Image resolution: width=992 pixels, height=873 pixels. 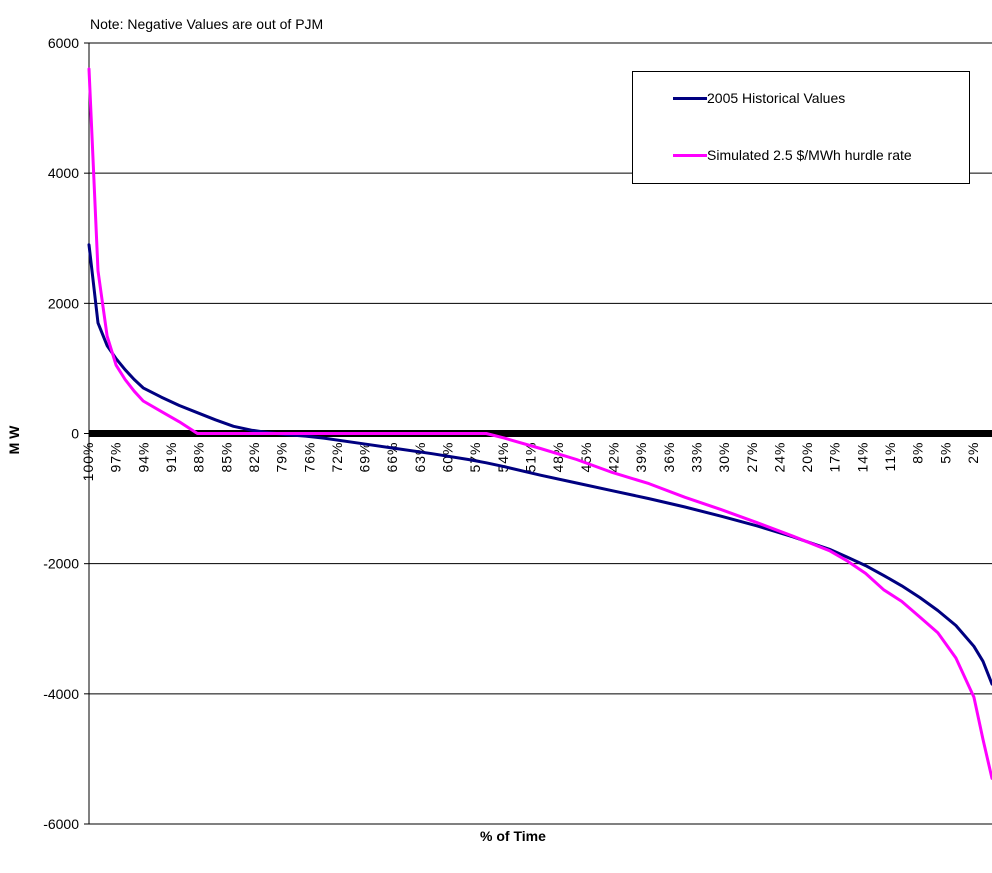 What do you see at coordinates (973, 453) in the screenshot?
I see `x-tick-label: 2%` at bounding box center [973, 453].